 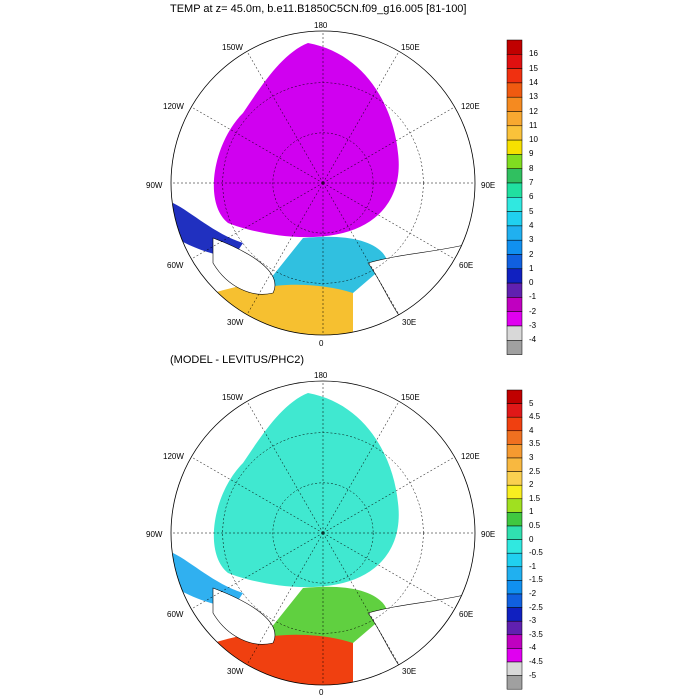 What do you see at coordinates (470, 456) in the screenshot?
I see `p2-lbl-120e: 120E` at bounding box center [470, 456].